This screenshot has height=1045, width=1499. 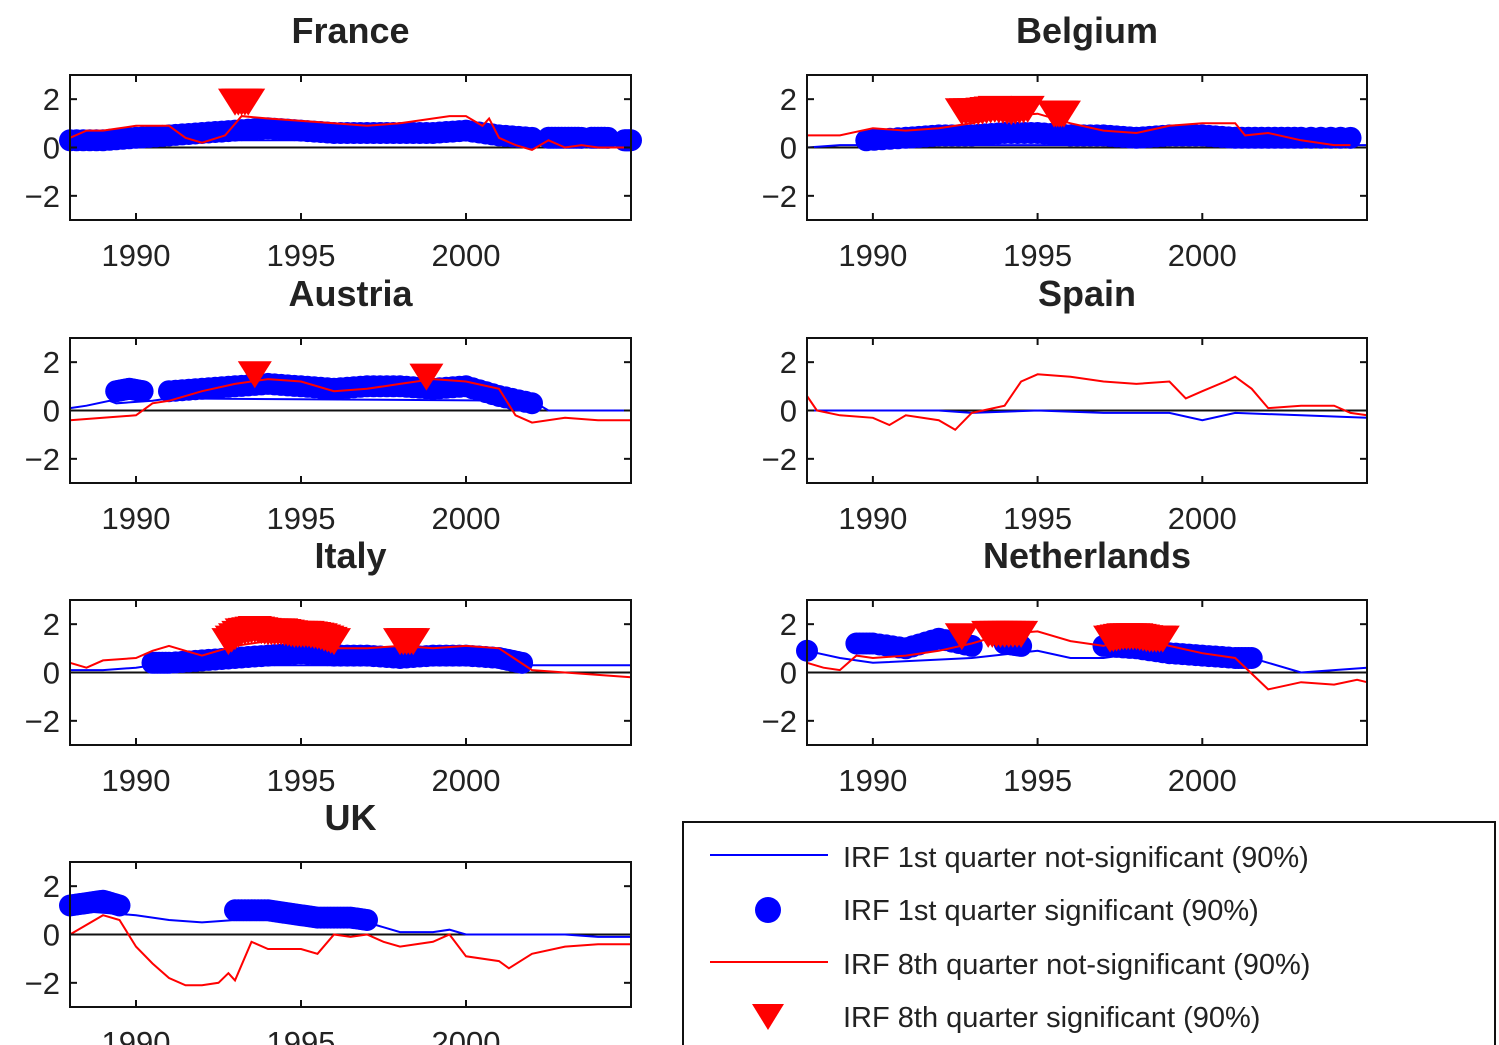 I want to click on panel-france: France 2 0 −2 1990 1995 2000, so click(x=333, y=141).